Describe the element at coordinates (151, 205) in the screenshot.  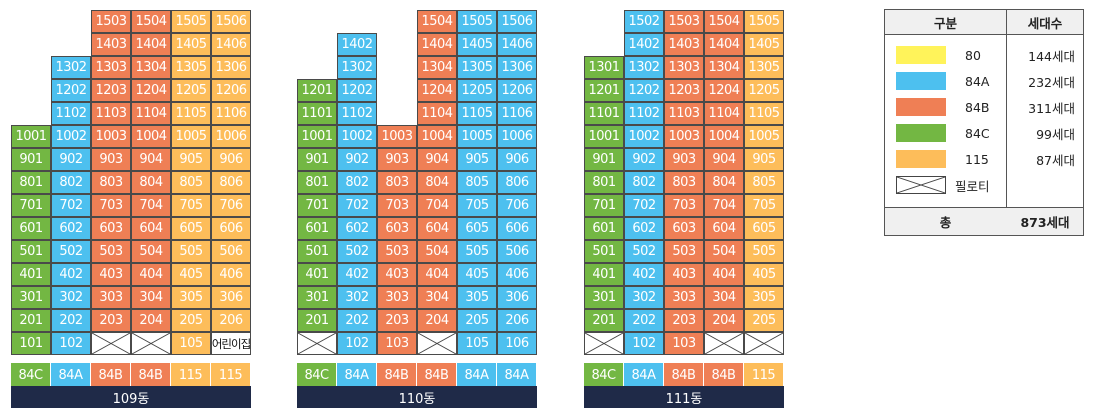
I see `unit-cell: 704` at that location.